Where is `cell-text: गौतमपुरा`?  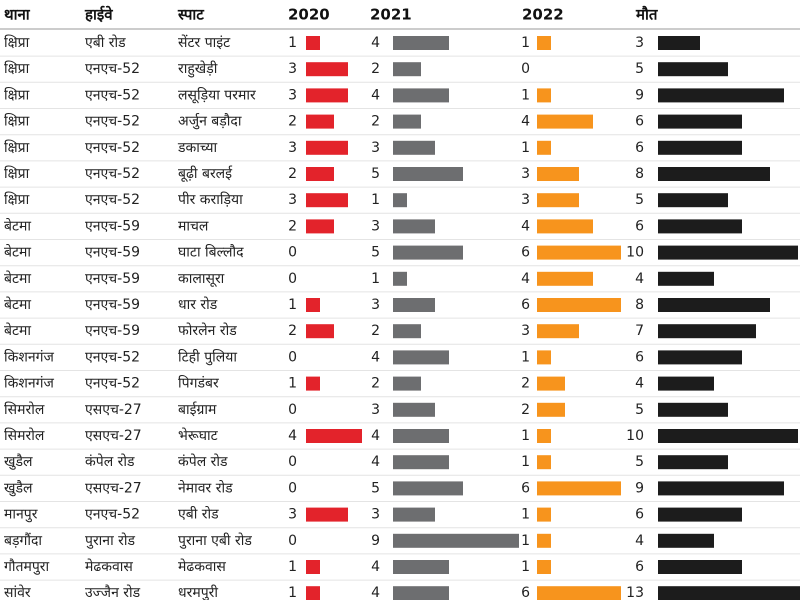
cell-text: गौतमपुरा is located at coordinates (27, 566).